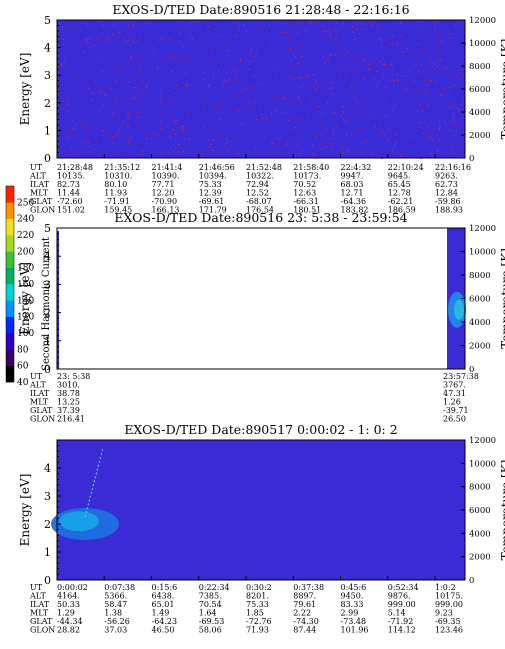  I want to click on table-cell: 11.93, so click(115, 193).